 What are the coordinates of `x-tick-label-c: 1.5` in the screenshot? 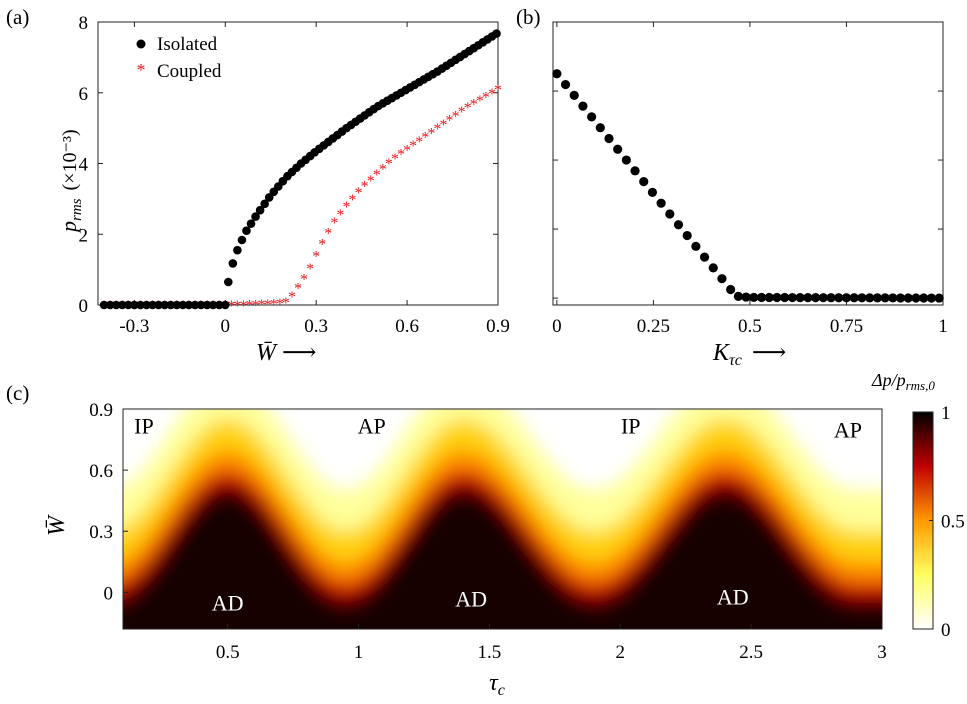 It's located at (490, 652).